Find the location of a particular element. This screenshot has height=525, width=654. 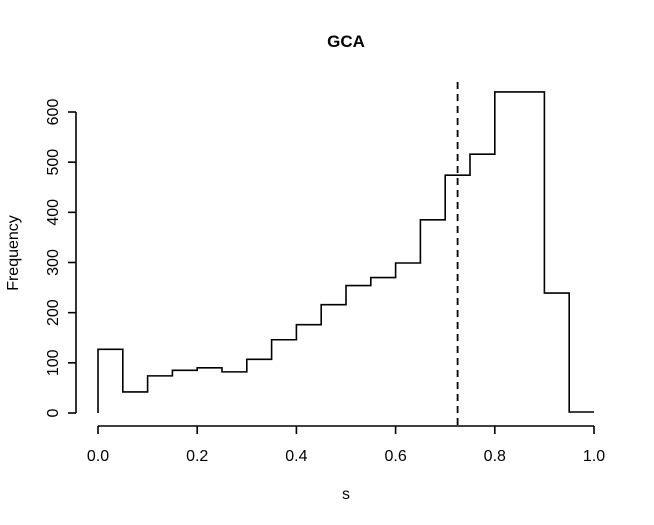

y-axis: 0 100 200 300 400 500 600 is located at coordinates (61, 258).